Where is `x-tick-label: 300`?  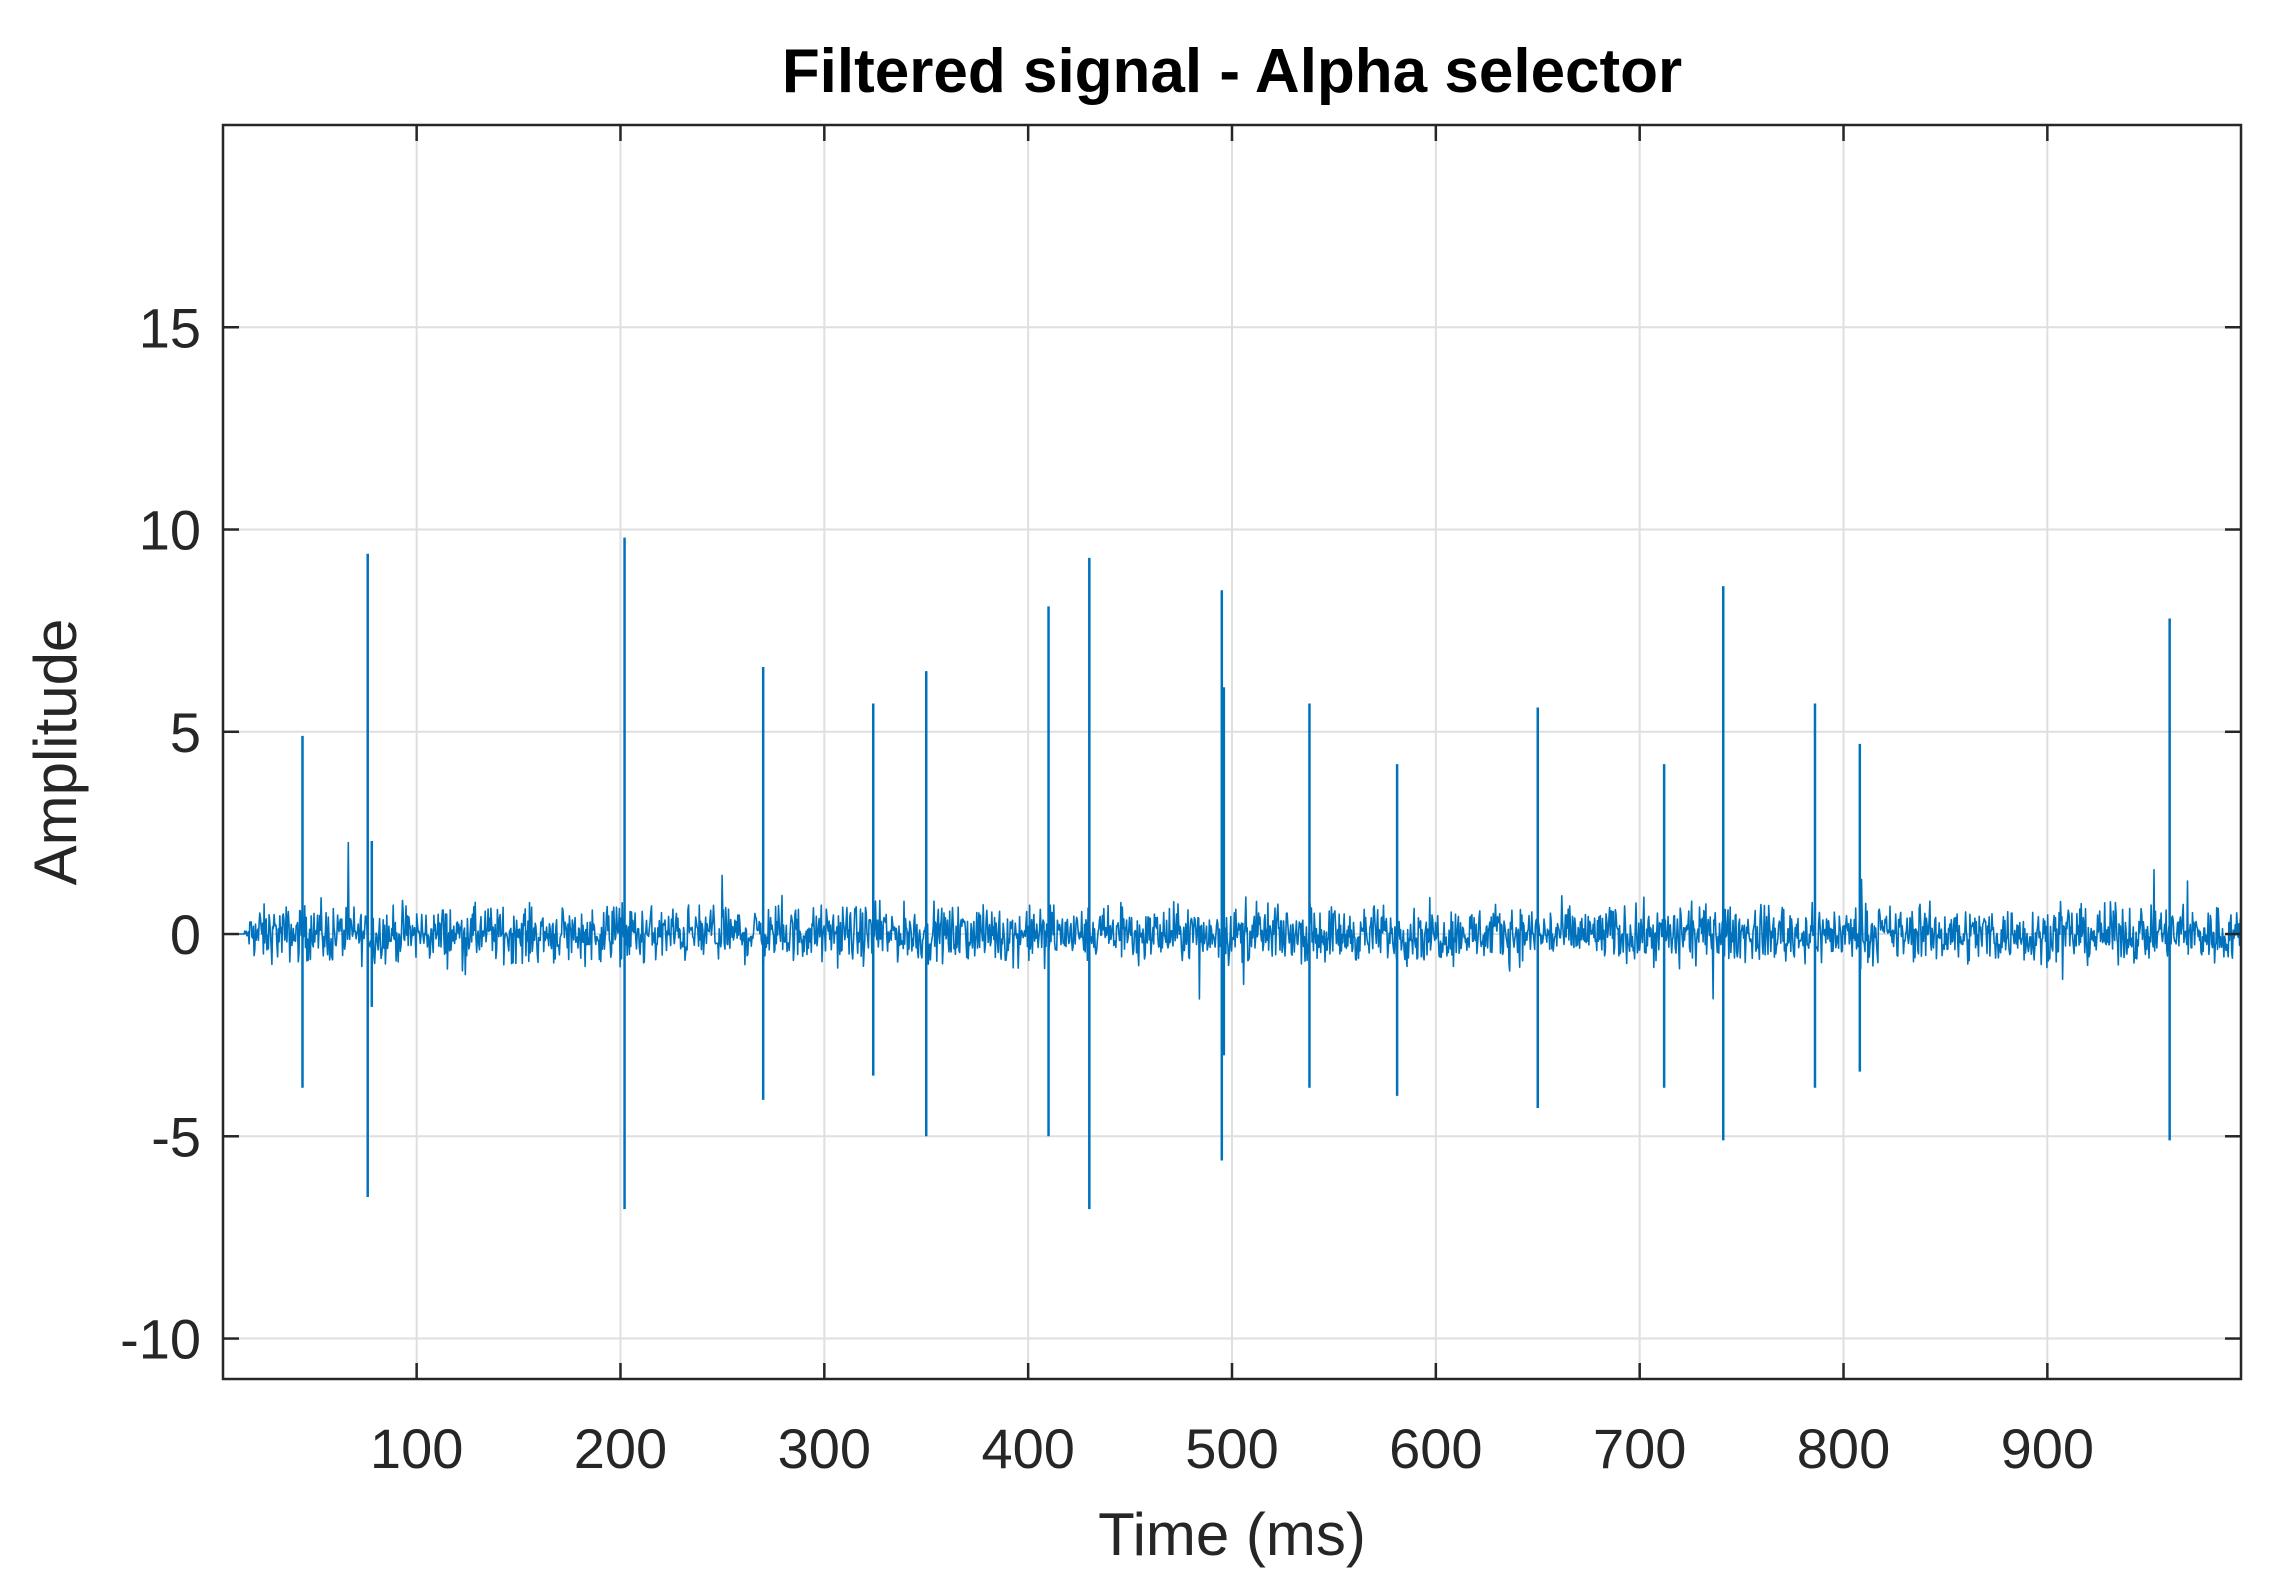 x-tick-label: 300 is located at coordinates (824, 1448).